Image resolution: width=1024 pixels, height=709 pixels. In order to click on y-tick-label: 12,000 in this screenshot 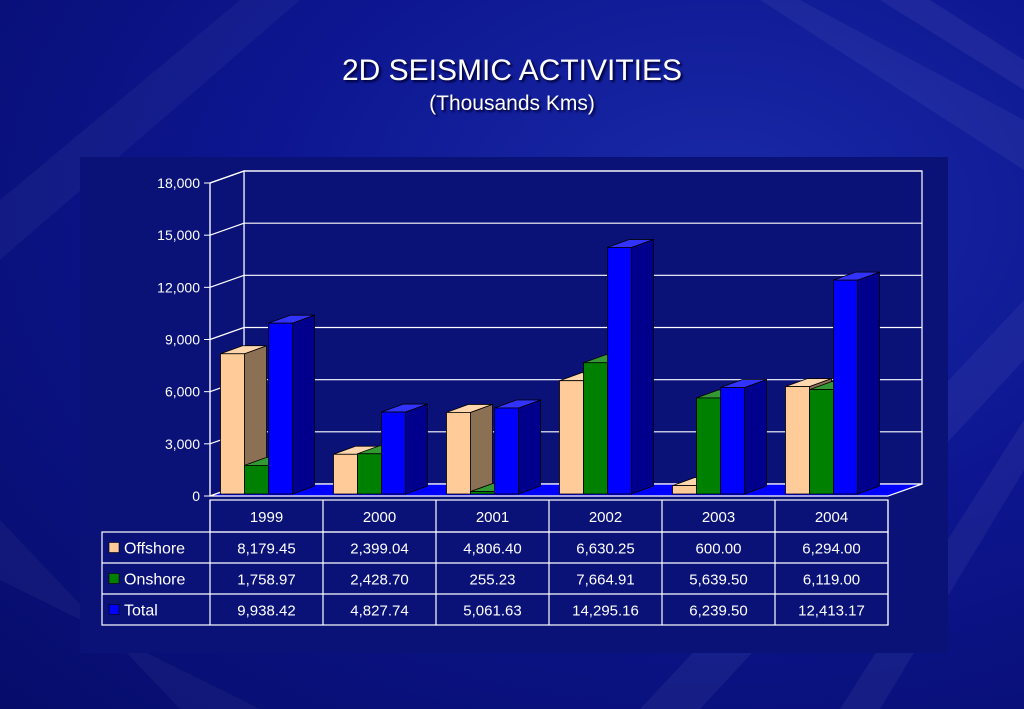, I will do `click(178, 287)`.